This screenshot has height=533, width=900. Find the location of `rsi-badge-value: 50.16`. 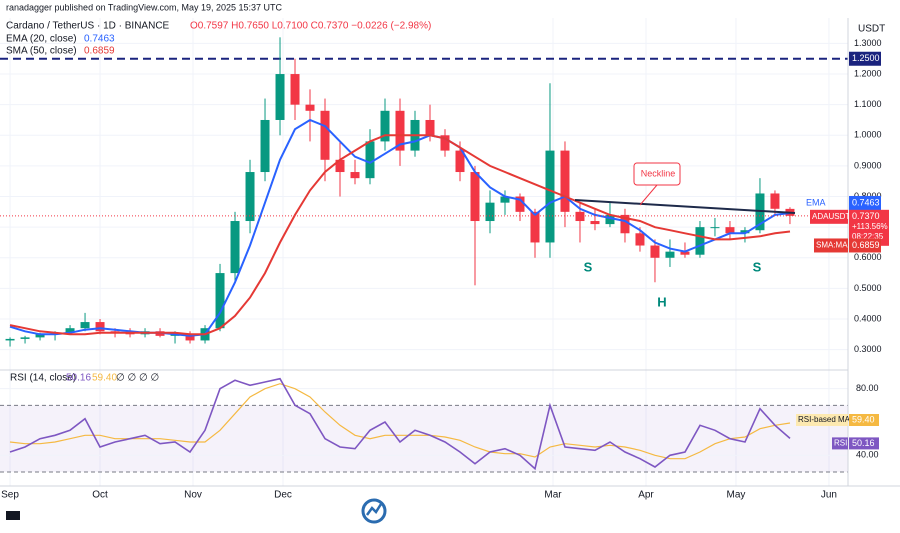

rsi-badge-value: 50.16 is located at coordinates (863, 443).